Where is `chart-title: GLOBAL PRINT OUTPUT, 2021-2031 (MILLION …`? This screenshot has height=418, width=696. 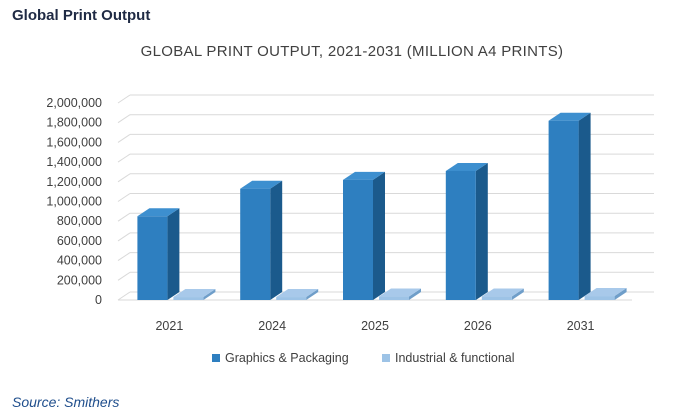
chart-title: GLOBAL PRINT OUTPUT, 2021-2031 (MILLION … is located at coordinates (352, 51).